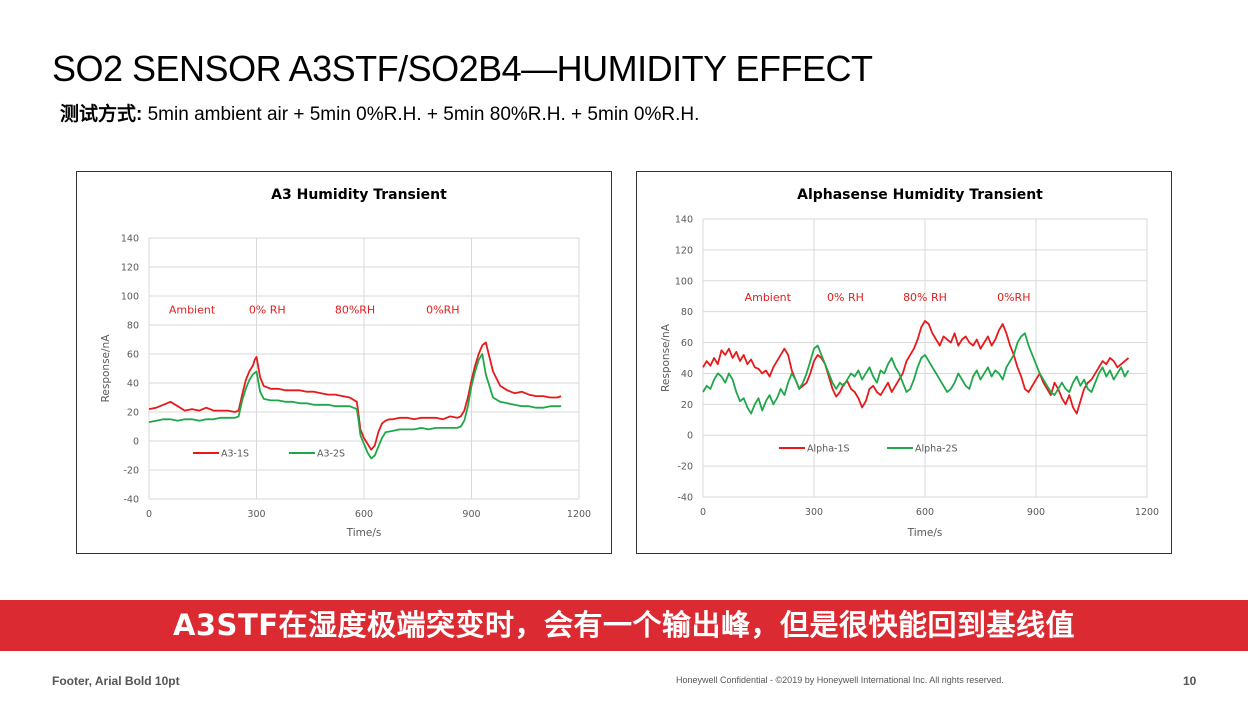 Image resolution: width=1248 pixels, height=702 pixels. Describe the element at coordinates (1190, 681) in the screenshot. I see `page-number: 10` at that location.